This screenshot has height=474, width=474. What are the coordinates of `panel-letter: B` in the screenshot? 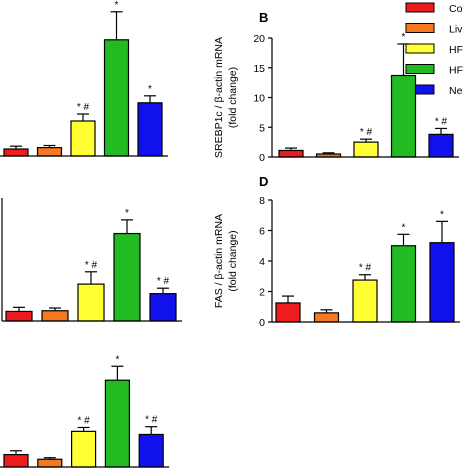 It's located at (263, 17).